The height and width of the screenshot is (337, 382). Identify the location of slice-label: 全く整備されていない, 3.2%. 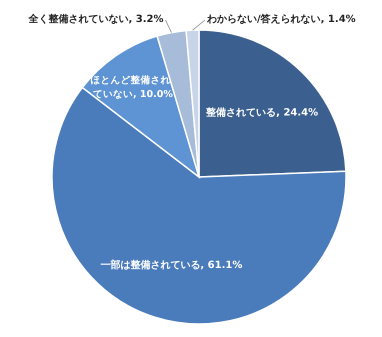
(95, 19).